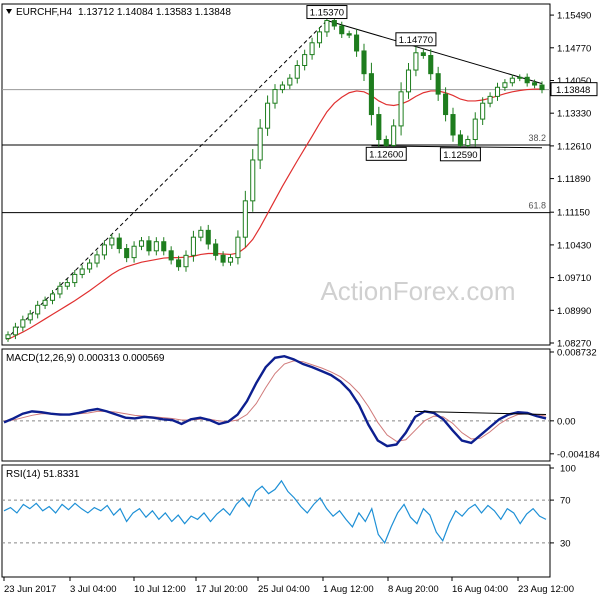  Describe the element at coordinates (574, 278) in the screenshot. I see `price-y-tick-label: 1.09710` at that location.